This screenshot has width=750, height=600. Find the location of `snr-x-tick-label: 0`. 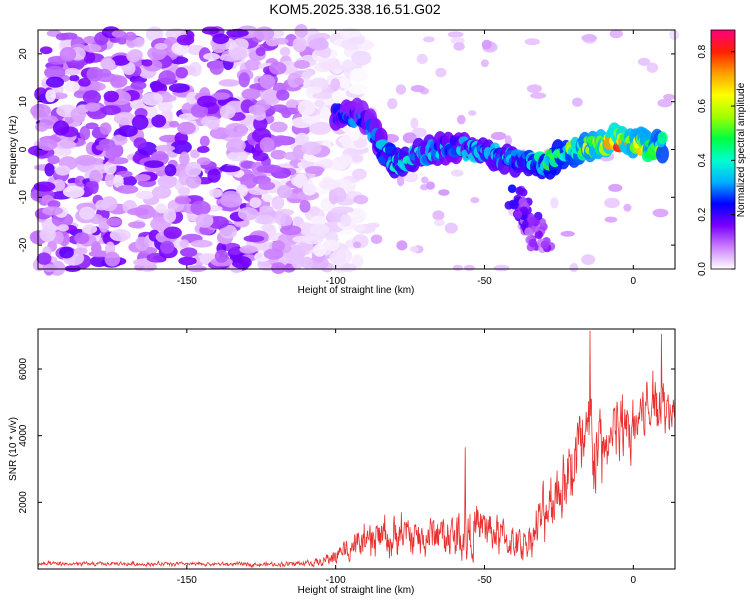

snr-x-tick-label: 0 is located at coordinates (634, 580).